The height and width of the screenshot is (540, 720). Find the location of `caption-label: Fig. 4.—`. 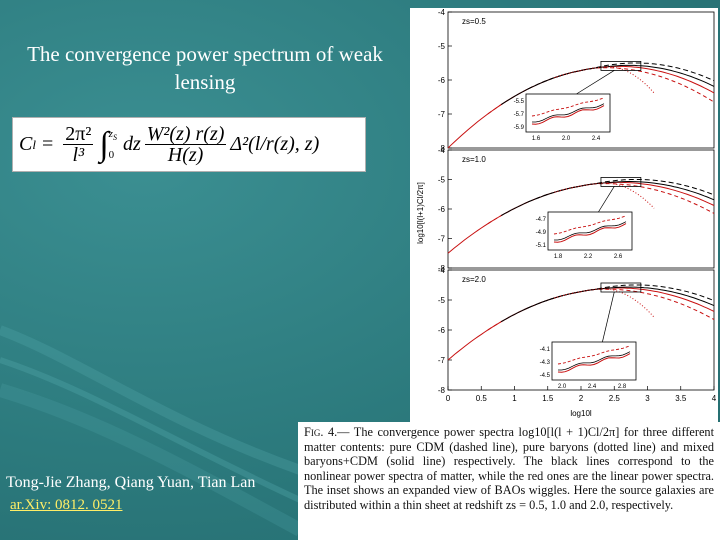

caption-label: Fig. 4.— is located at coordinates (327, 432).